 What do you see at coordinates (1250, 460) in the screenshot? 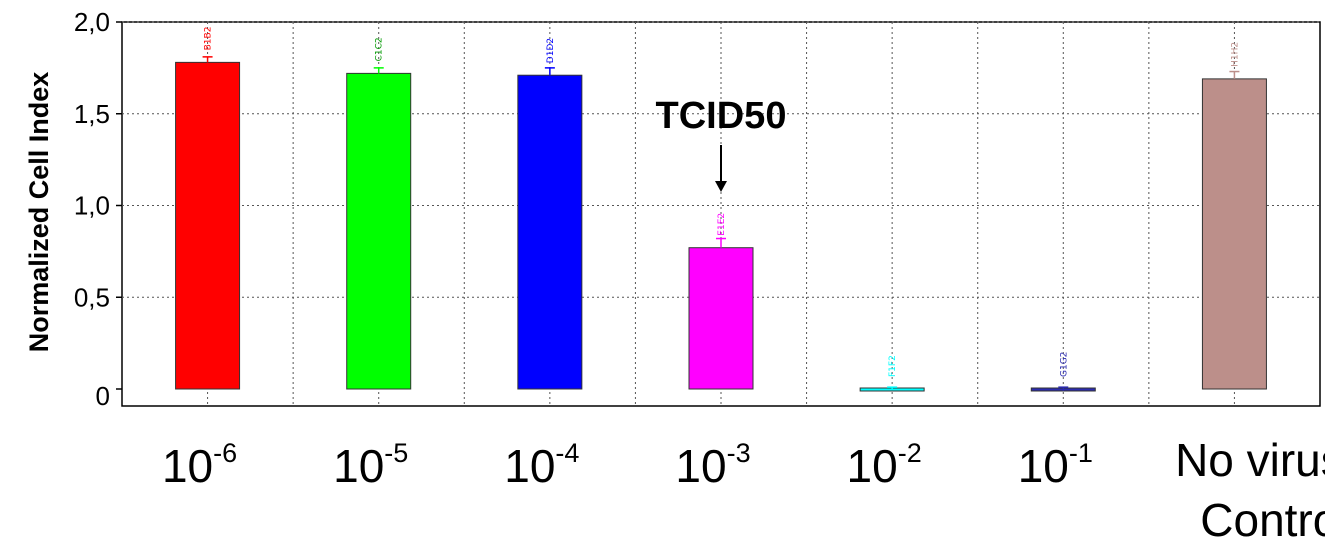
I see `x-category-label: No virus` at bounding box center [1250, 460].